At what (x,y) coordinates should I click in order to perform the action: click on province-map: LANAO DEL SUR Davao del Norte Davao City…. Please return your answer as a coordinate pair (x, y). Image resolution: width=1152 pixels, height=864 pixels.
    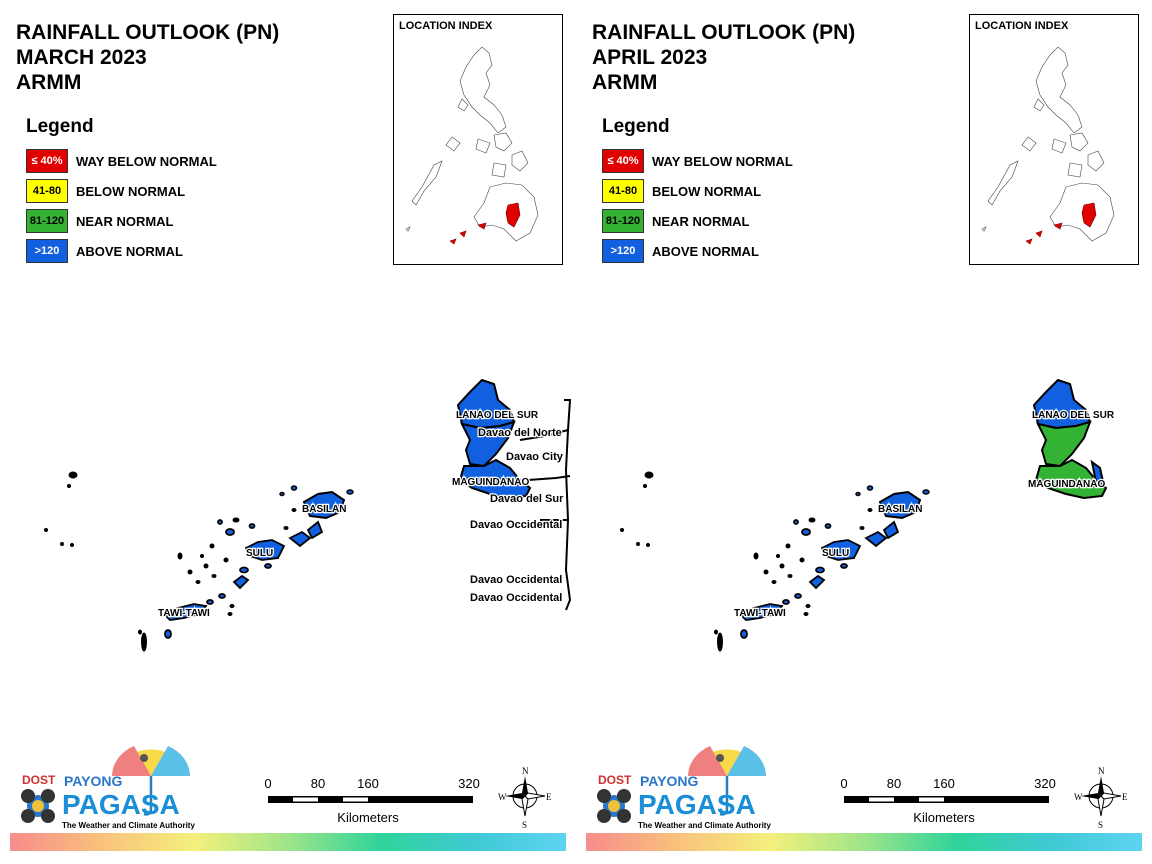
    Looking at the image, I should click on (308, 515).